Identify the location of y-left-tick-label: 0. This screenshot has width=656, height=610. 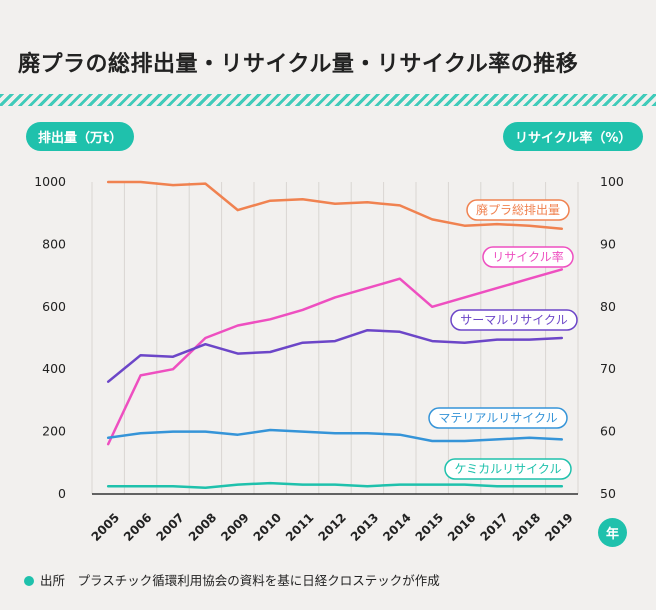
(62, 493).